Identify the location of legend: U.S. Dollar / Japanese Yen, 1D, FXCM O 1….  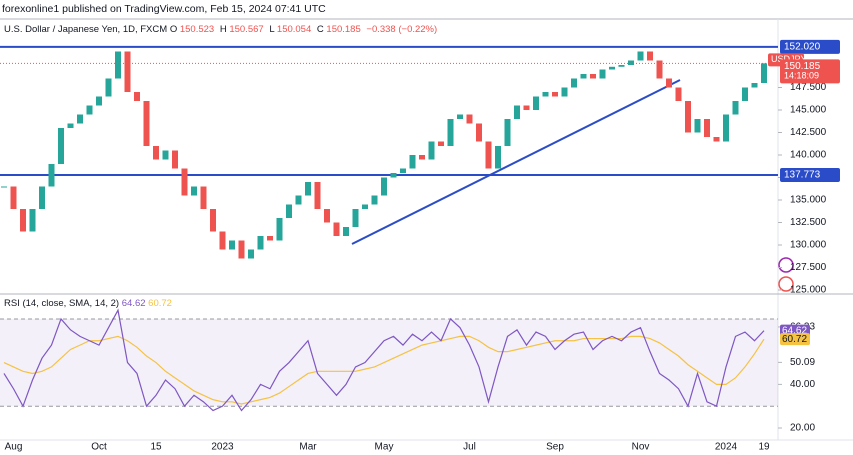
(222, 29).